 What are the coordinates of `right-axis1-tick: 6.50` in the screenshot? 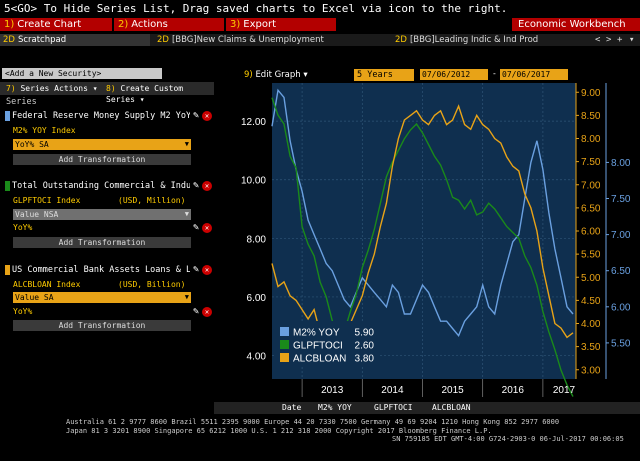 It's located at (591, 208).